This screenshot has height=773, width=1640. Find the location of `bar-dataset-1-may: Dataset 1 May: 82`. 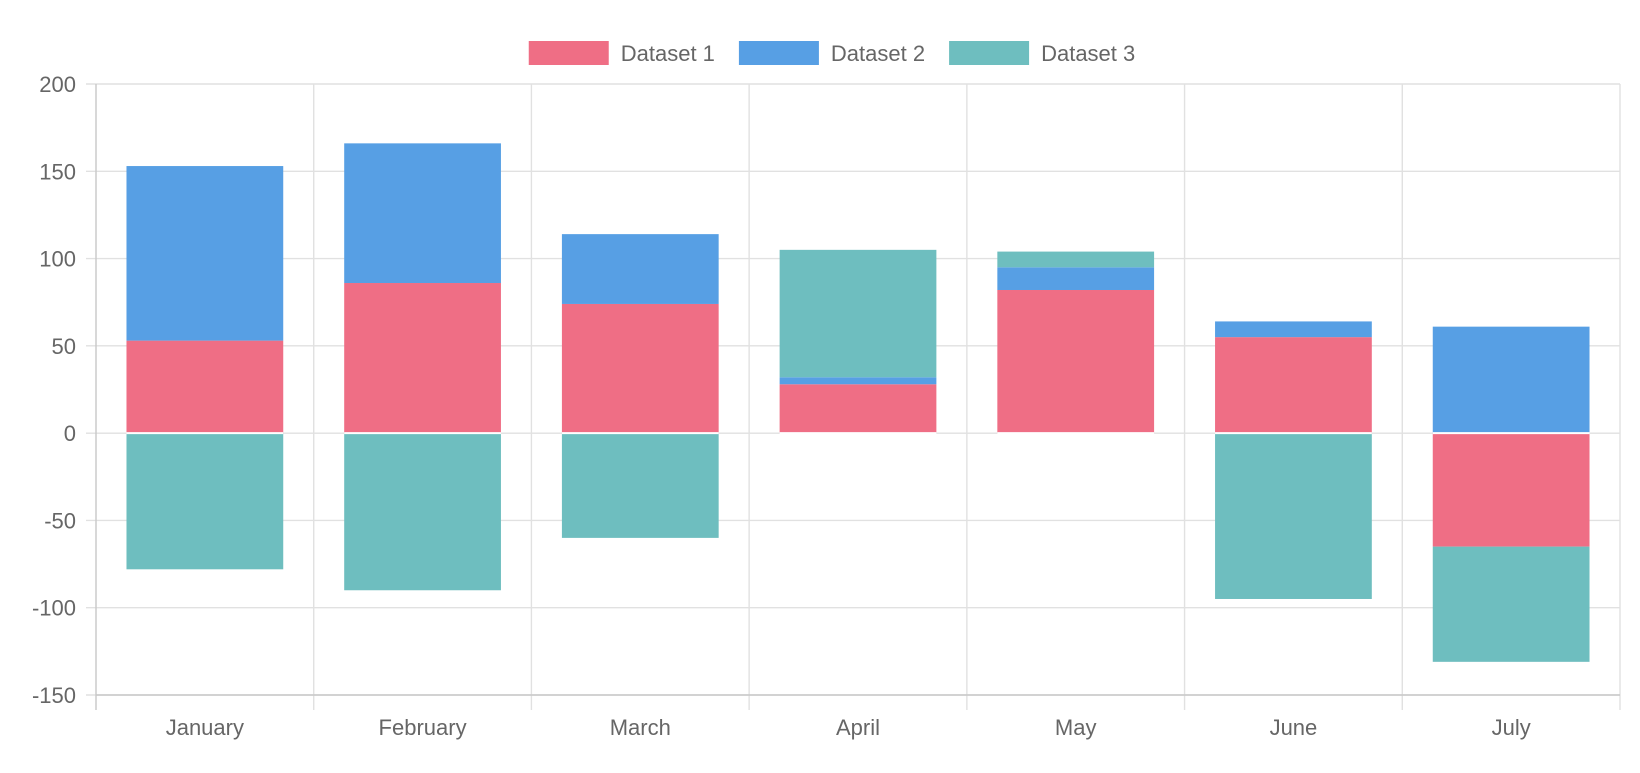

bar-dataset-1-may: Dataset 1 May: 82 is located at coordinates (1076, 361).